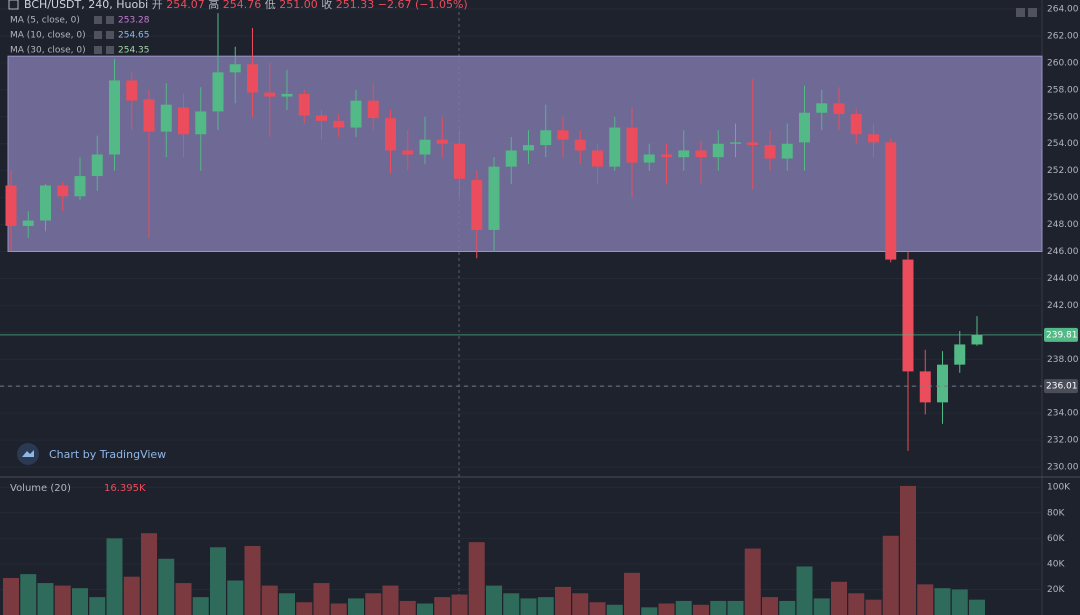 The width and height of the screenshot is (1080, 615). What do you see at coordinates (1061, 334) in the screenshot?
I see `last-price-tag` at bounding box center [1061, 334].